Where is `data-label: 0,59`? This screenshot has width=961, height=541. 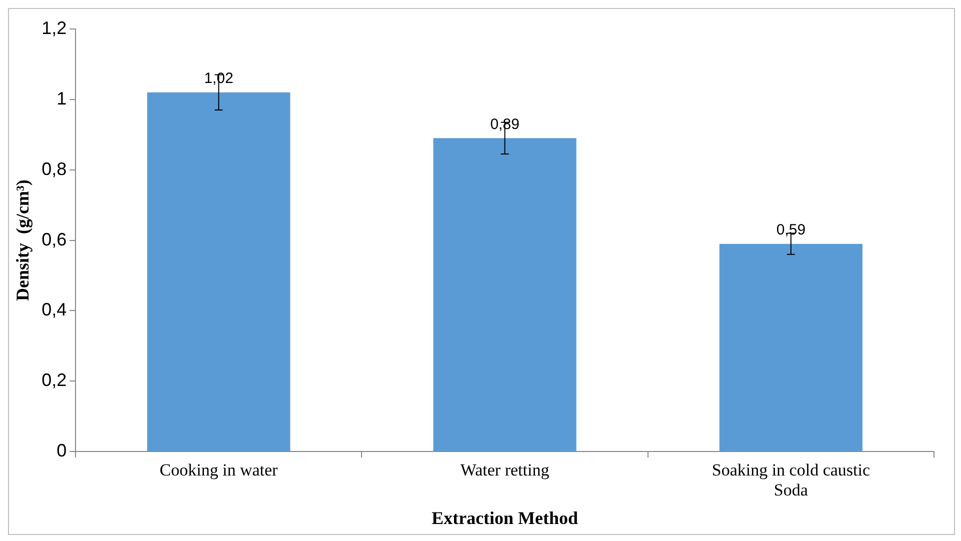
data-label: 0,59 is located at coordinates (791, 229).